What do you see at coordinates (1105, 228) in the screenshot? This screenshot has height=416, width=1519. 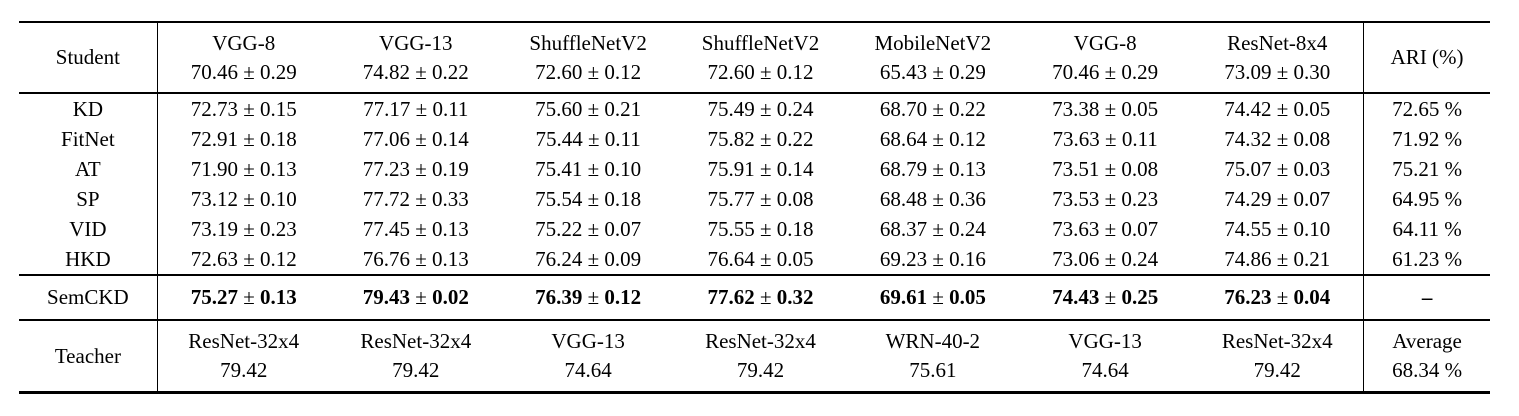 I see `result-cell: 73.63 ± 0.07` at bounding box center [1105, 228].